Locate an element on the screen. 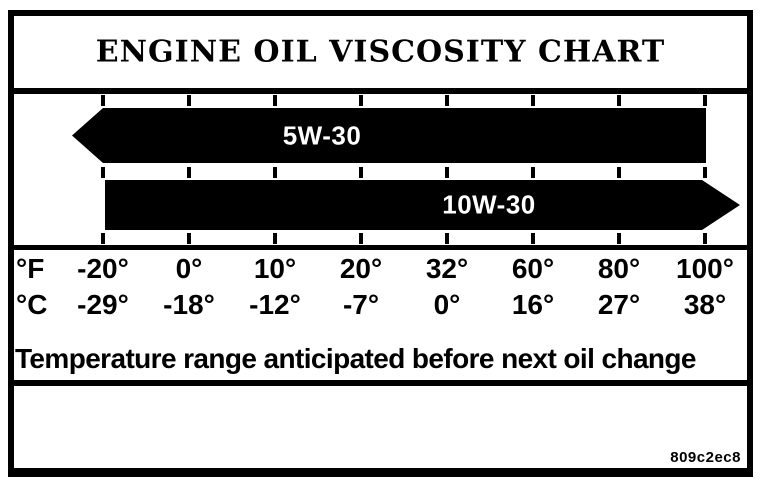 This screenshot has height=484, width=768. celsius-tick-row: -29° -18° -12° -7° 0° 16° 27° 38° is located at coordinates (380, 305).